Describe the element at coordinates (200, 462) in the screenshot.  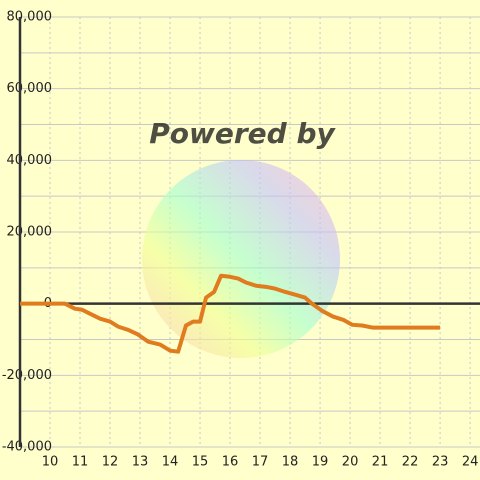
I see `x-tick-label: 15` at that location.